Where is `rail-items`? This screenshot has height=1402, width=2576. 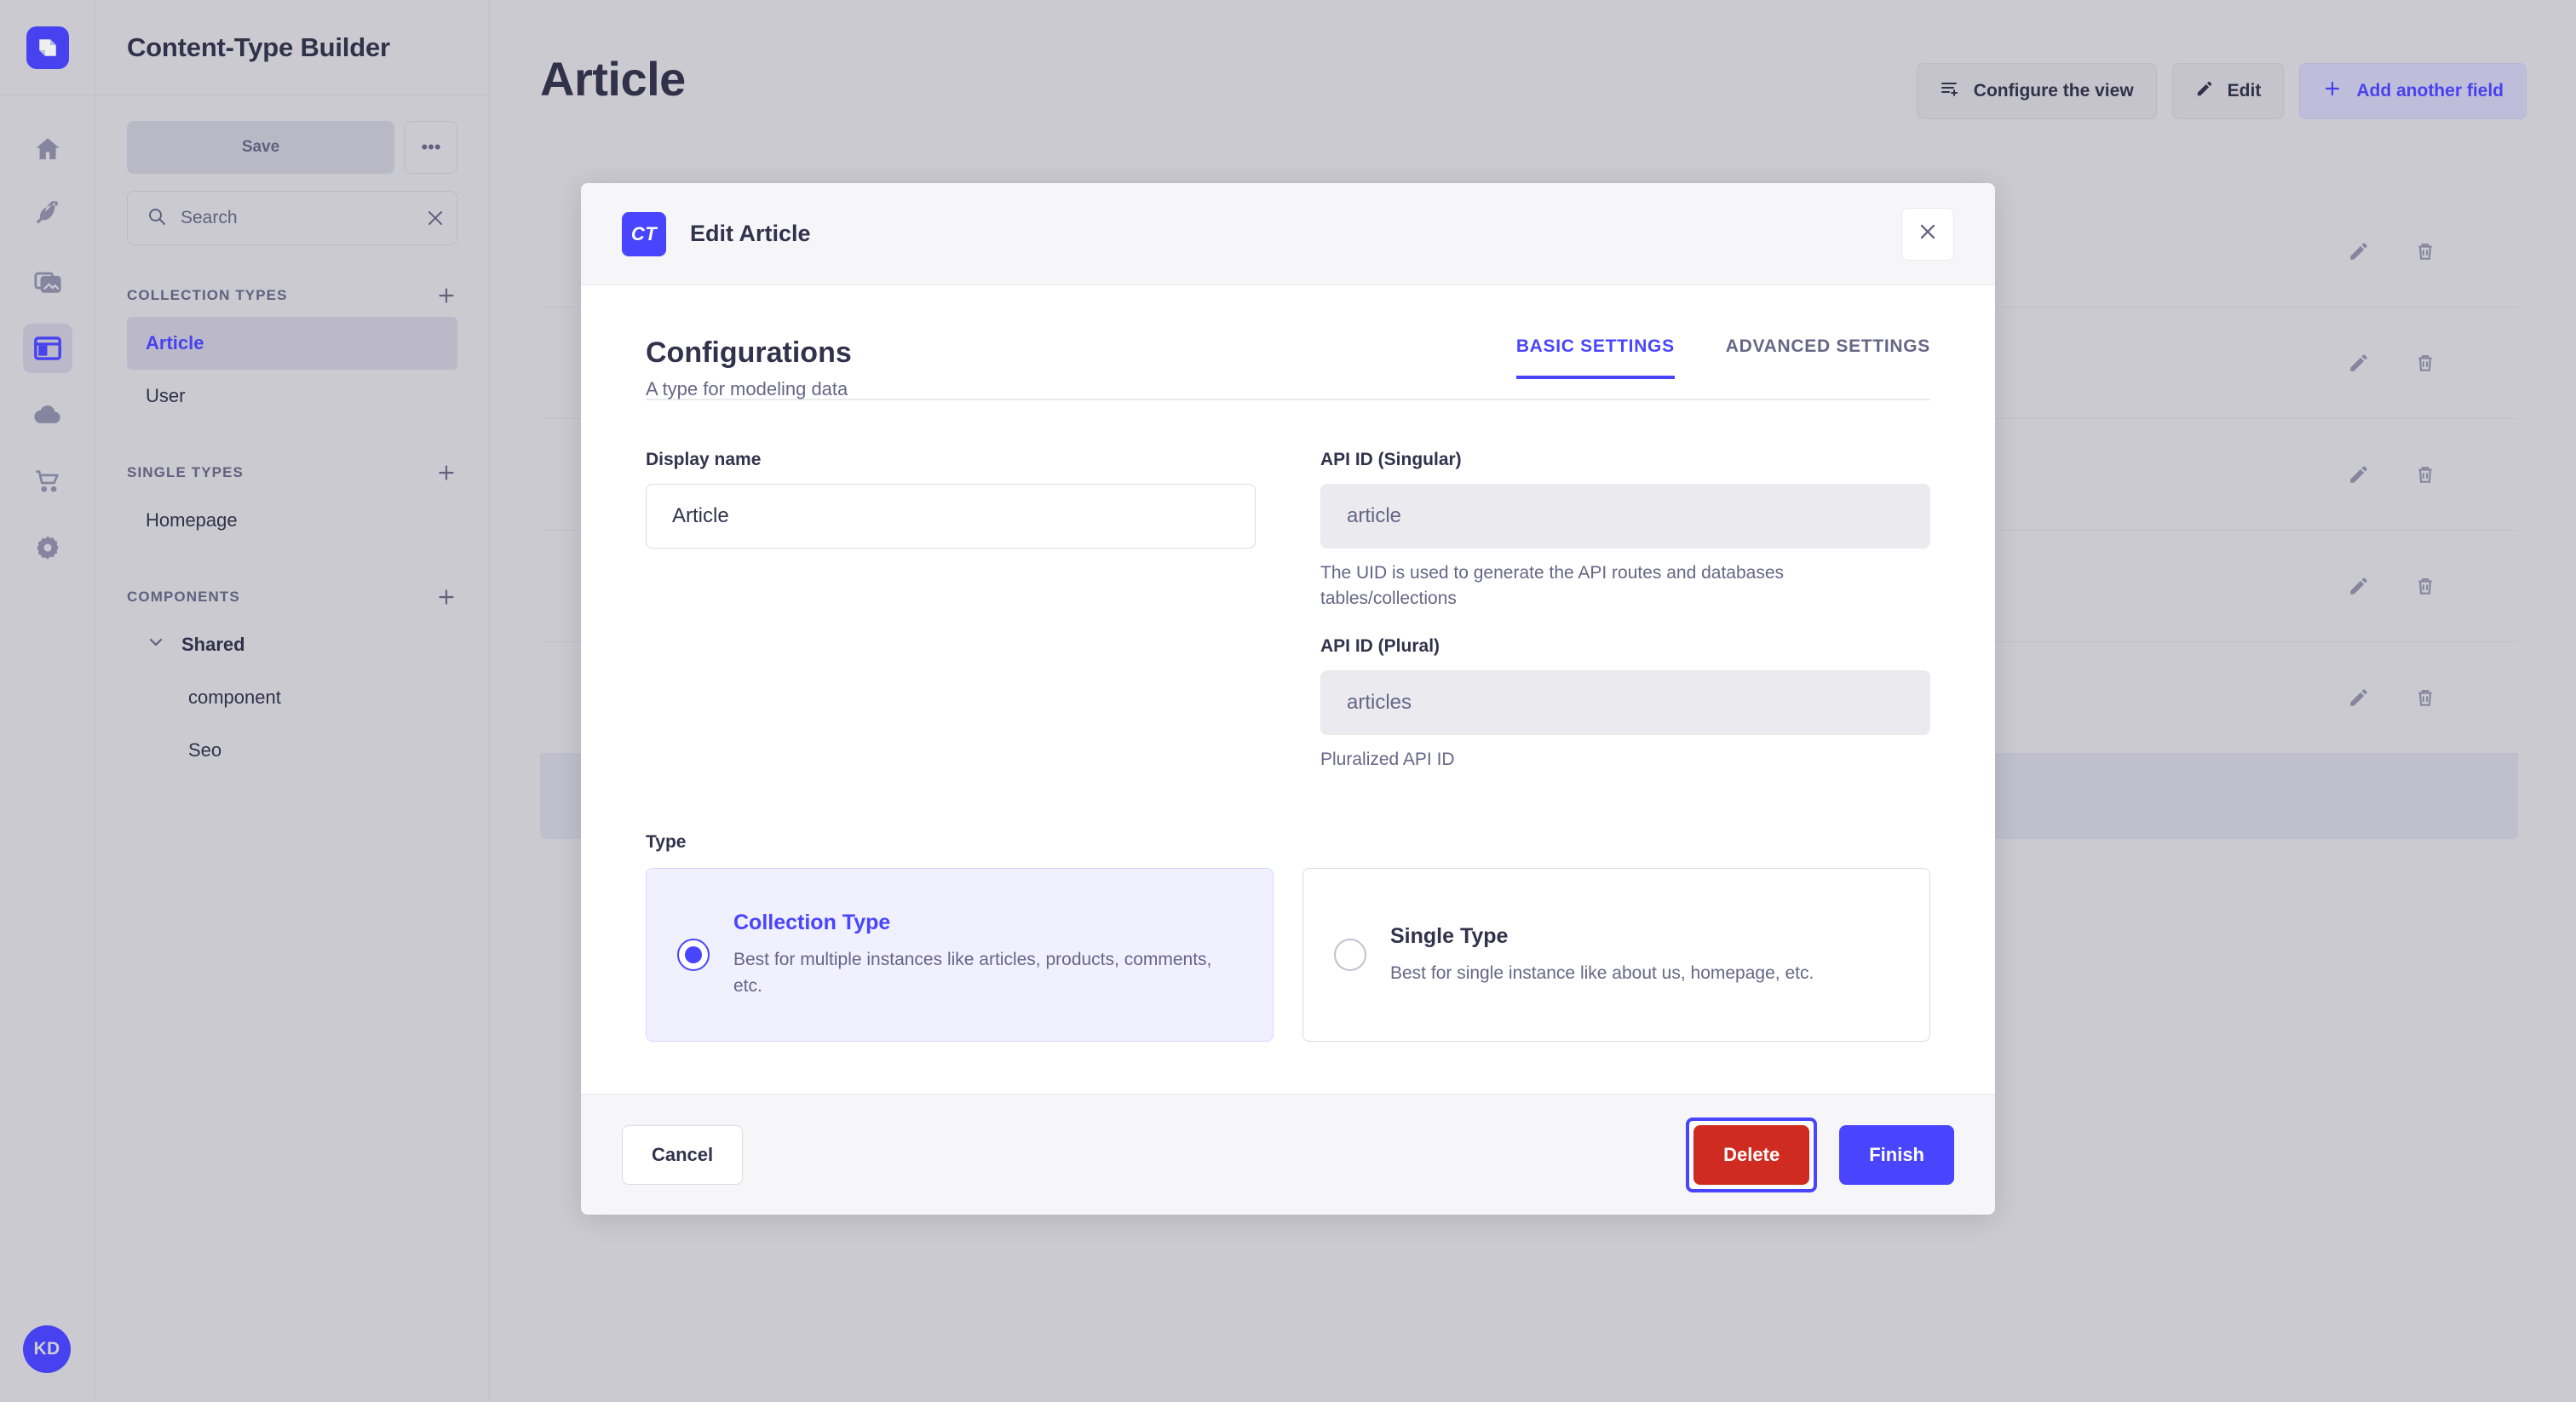
rail-items is located at coordinates (47, 348).